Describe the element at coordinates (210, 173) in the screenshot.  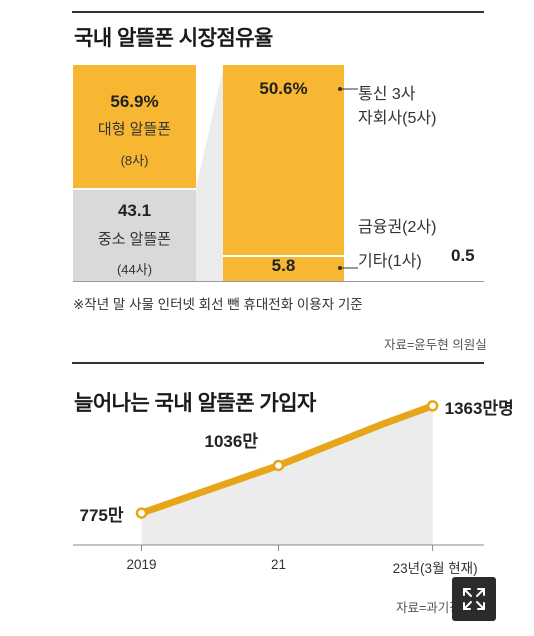
I see `breakdown-connector` at that location.